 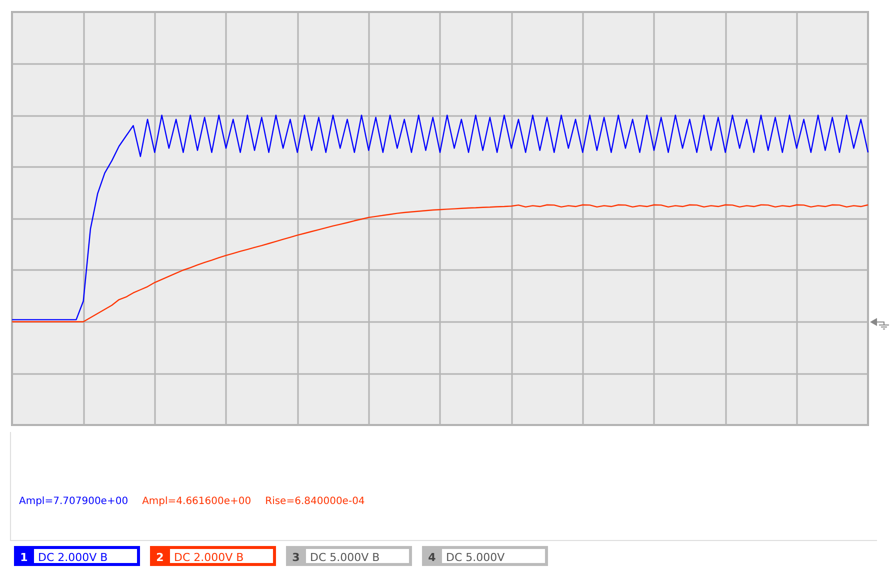 I want to click on text: DC 5.000V B, so click(x=357, y=556).